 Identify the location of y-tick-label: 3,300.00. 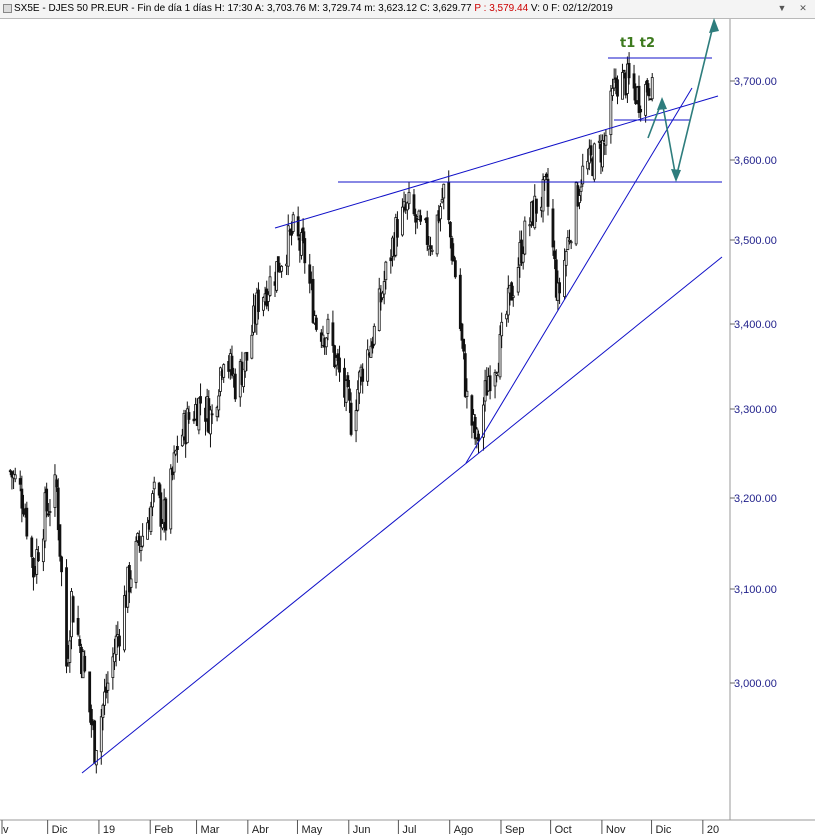
(755, 410).